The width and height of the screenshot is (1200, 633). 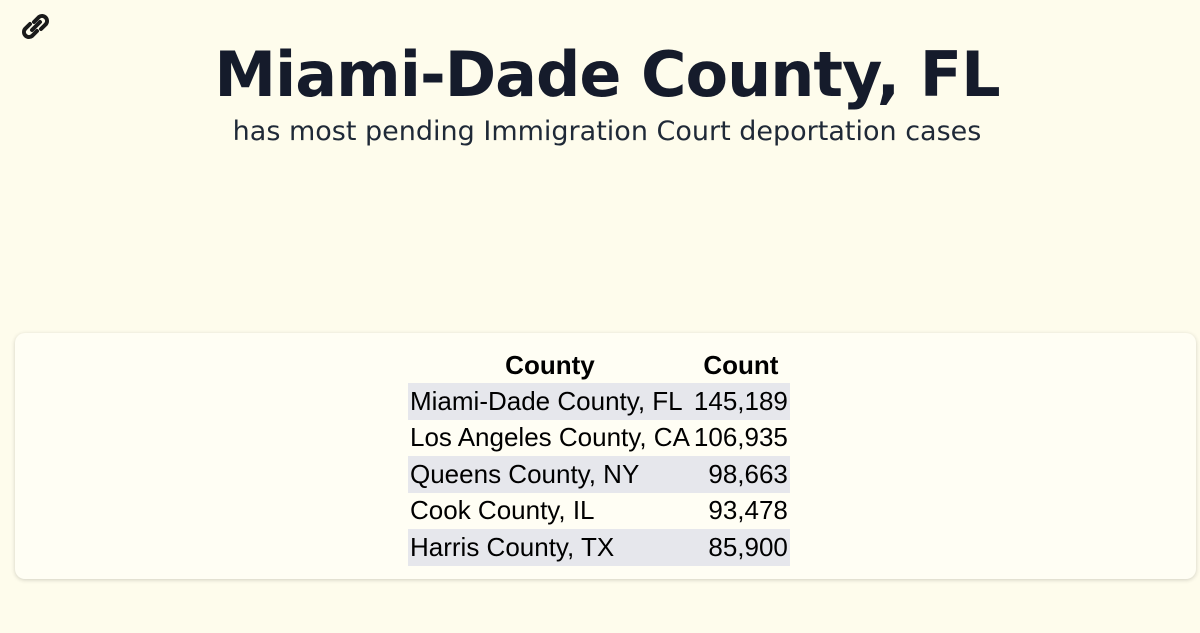 I want to click on count-cell: 93,478, so click(x=748, y=510).